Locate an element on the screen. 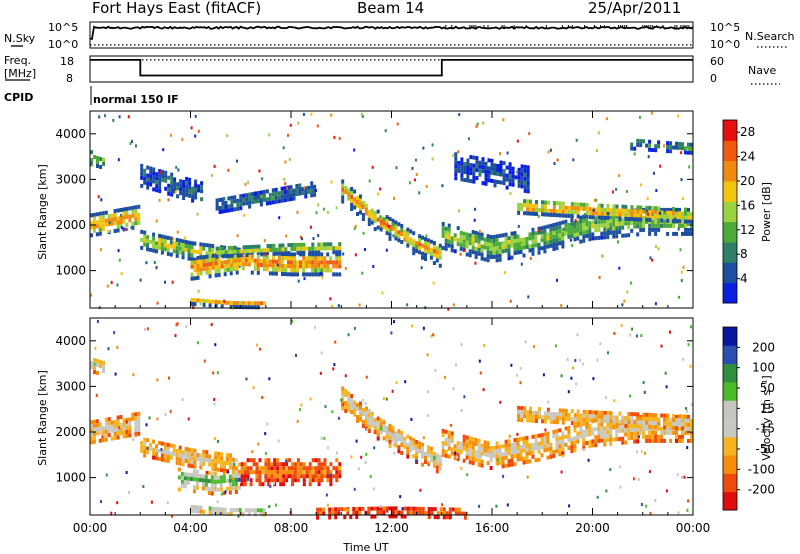 Image resolution: width=800 pixels, height=554 pixels. x-axis-label: Time UT is located at coordinates (365, 547).